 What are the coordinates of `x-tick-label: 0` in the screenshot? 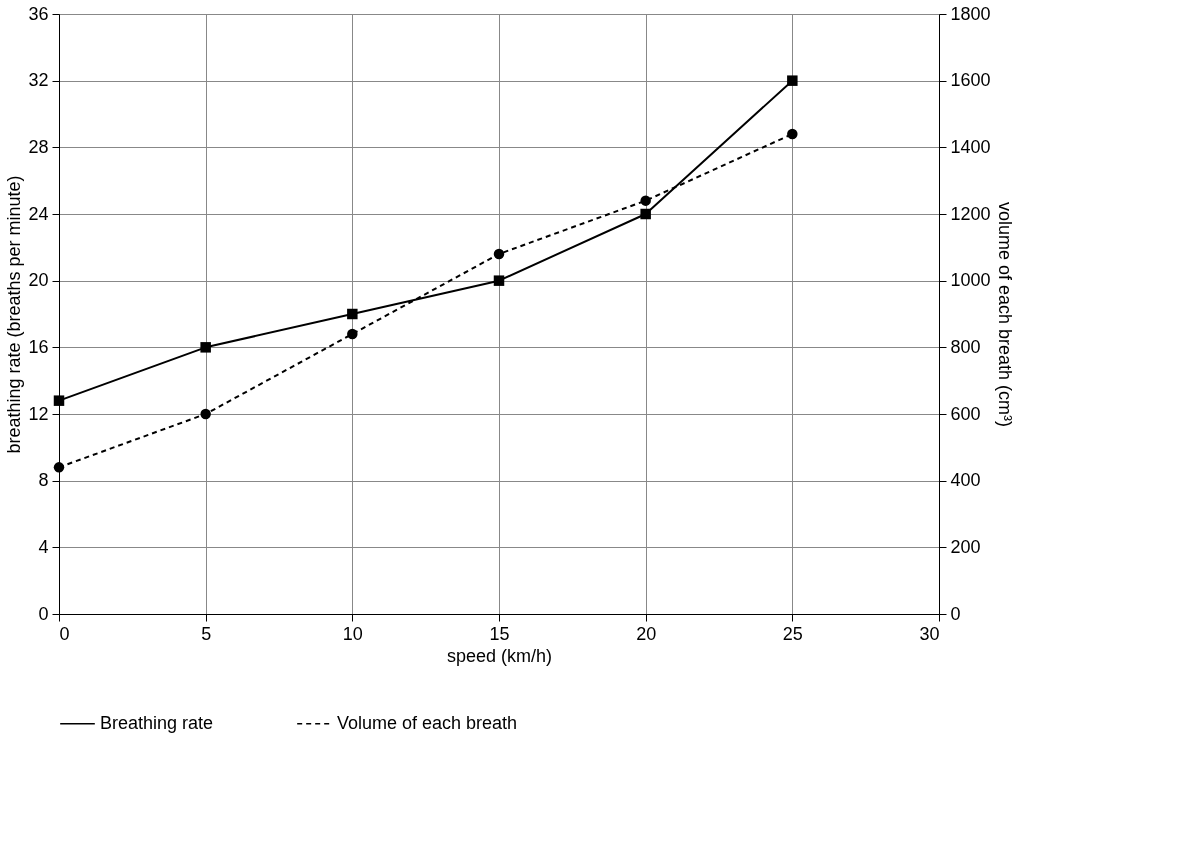 It's located at (64, 633).